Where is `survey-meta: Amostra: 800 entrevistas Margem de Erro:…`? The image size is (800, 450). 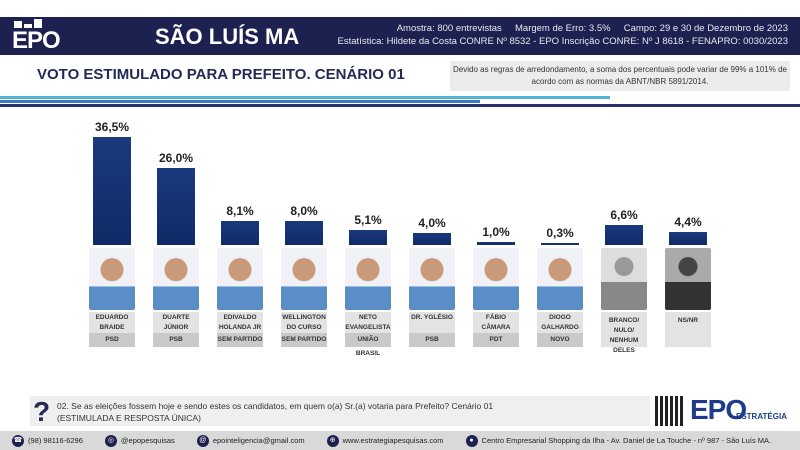 survey-meta: Amostra: 800 entrevistas Margem de Erro:… is located at coordinates (562, 35).